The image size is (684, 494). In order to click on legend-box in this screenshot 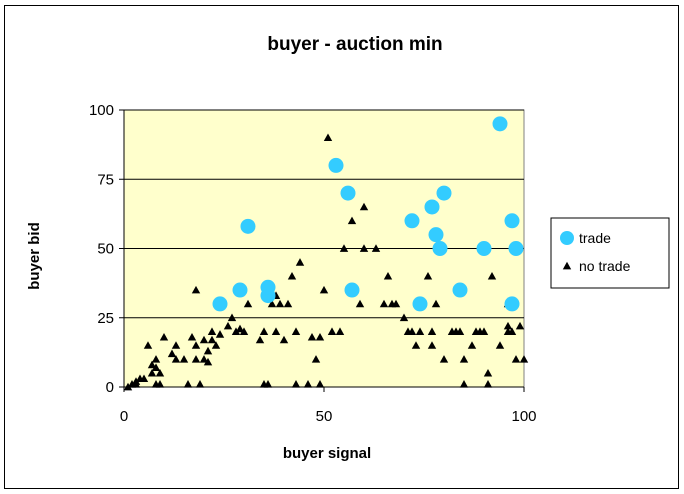, I will do `click(610, 253)`.